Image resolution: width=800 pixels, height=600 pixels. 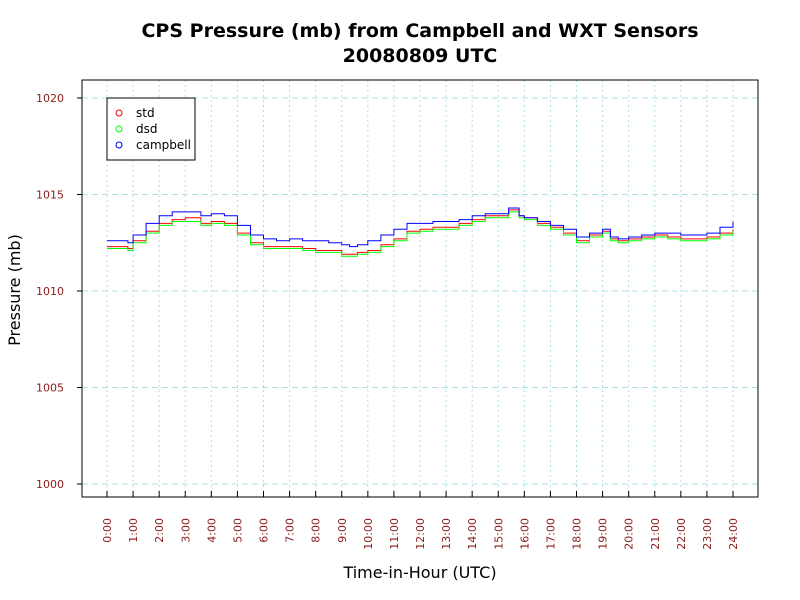 What do you see at coordinates (368, 534) in the screenshot?
I see `x-tick-label: 10:00` at bounding box center [368, 534].